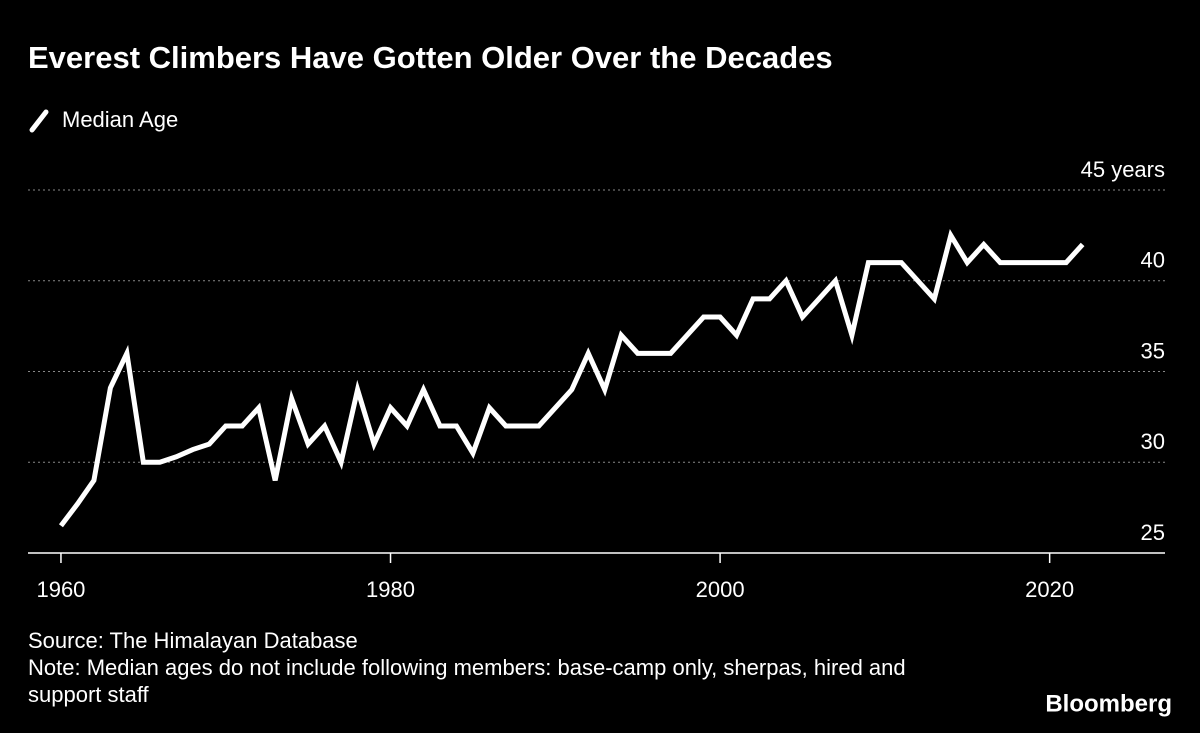 The width and height of the screenshot is (1200, 733). Describe the element at coordinates (193, 640) in the screenshot. I see `source: Source: The Himalayan Database` at that location.